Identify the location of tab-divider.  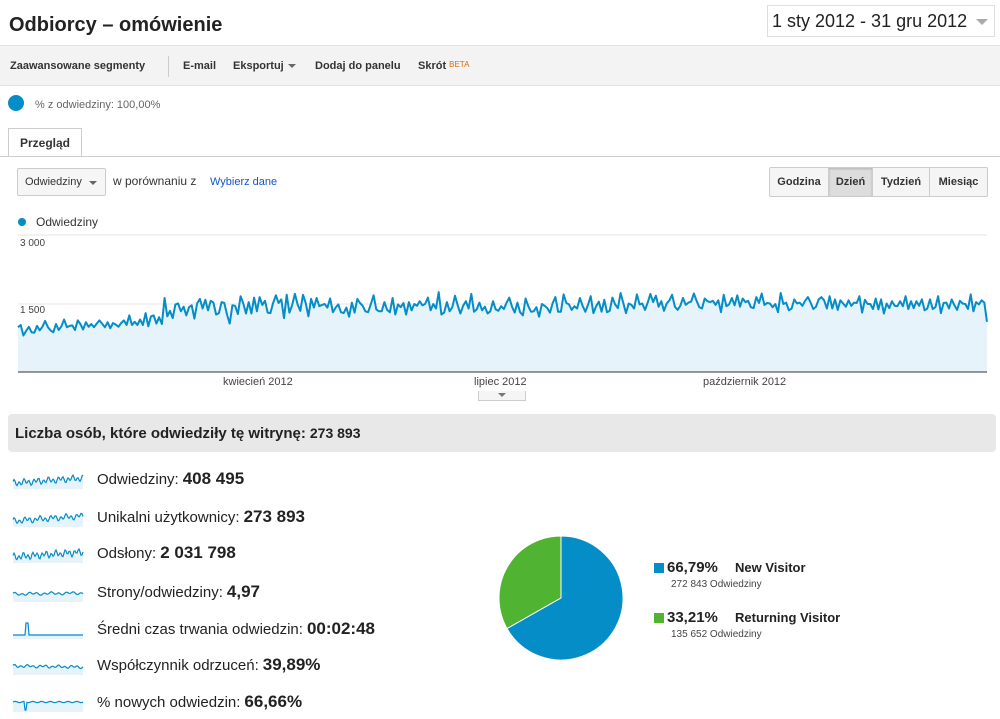
(500, 156).